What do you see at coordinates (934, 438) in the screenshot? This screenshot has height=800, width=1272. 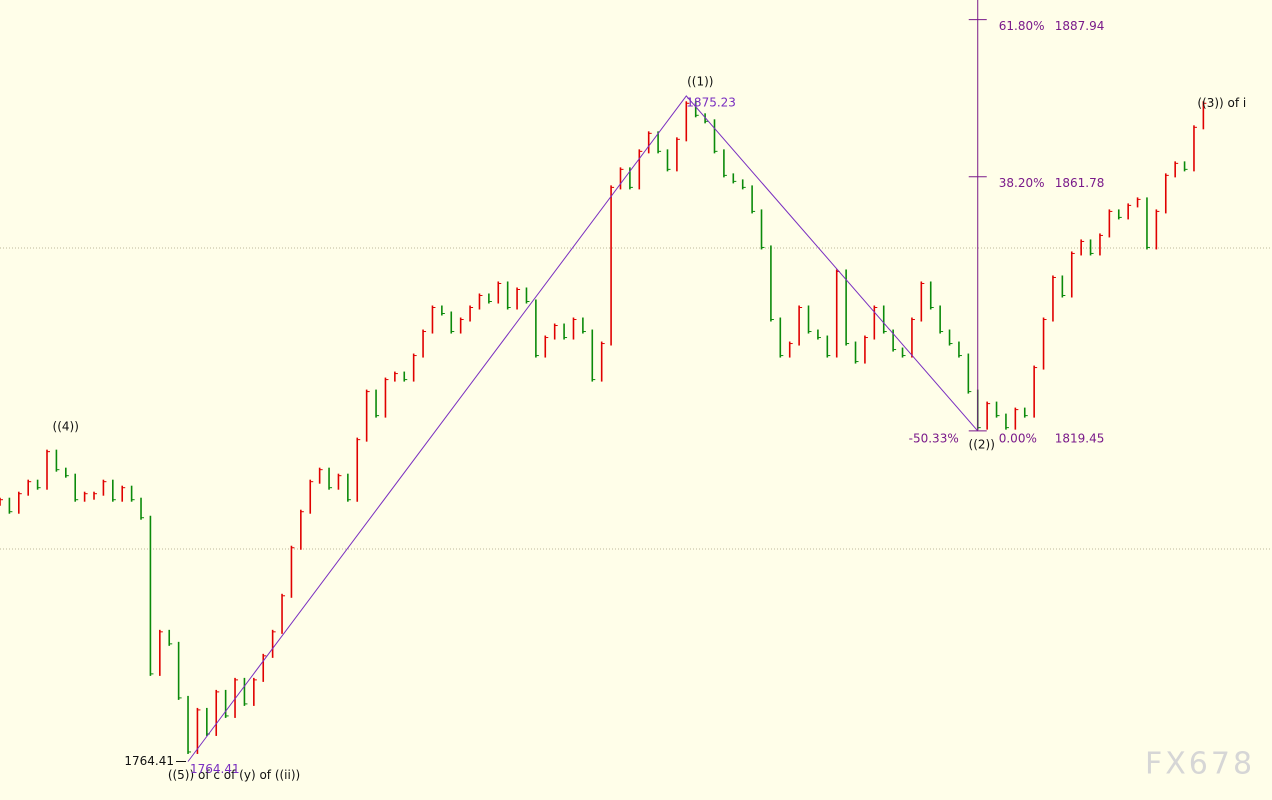 I see `fib-extension: -50.33%` at bounding box center [934, 438].